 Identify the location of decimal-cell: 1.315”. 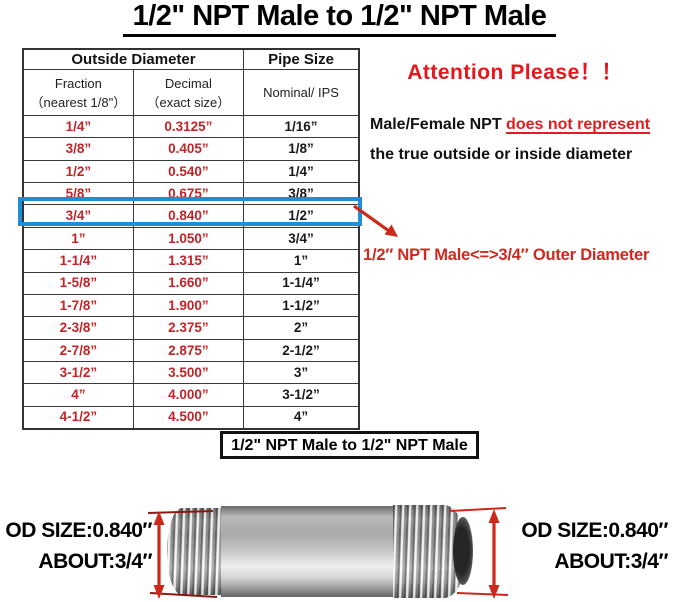
(188, 261).